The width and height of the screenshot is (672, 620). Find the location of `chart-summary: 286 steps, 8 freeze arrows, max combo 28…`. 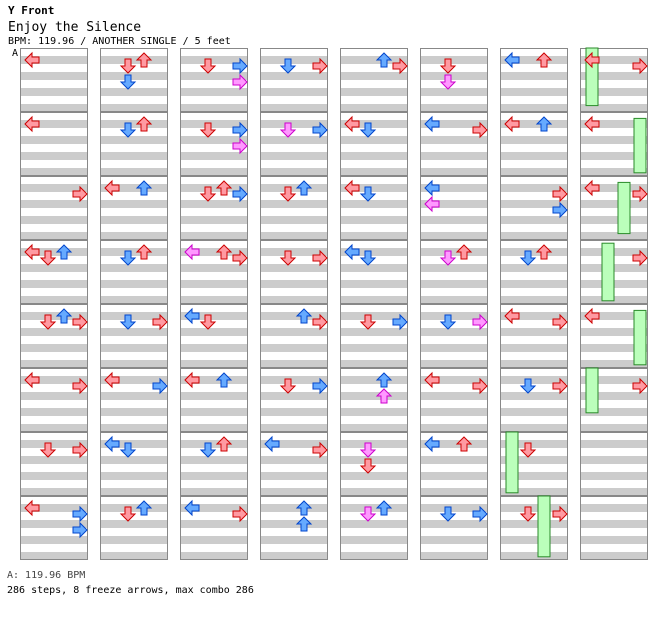

chart-summary: 286 steps, 8 freeze arrows, max combo 28… is located at coordinates (130, 590).